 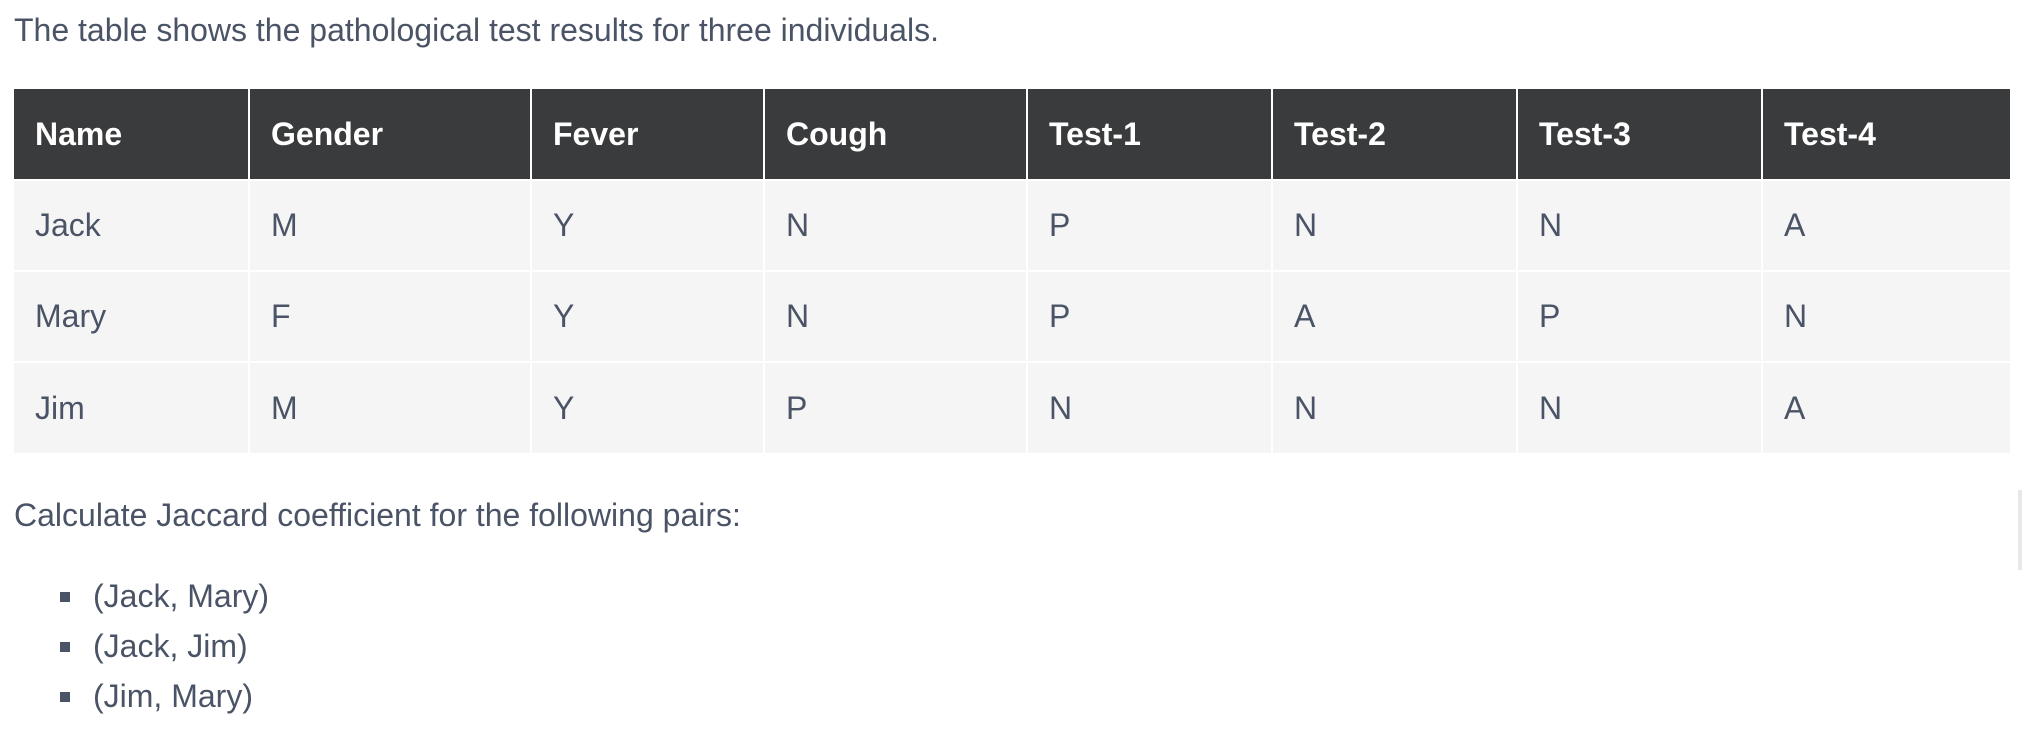 I want to click on column-header-test-3: Test-3, so click(x=1640, y=134).